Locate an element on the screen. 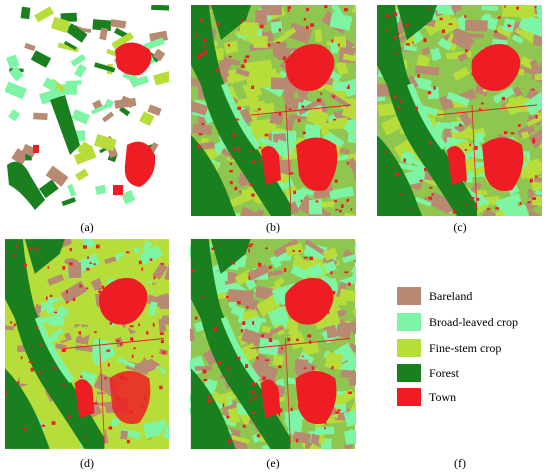  caption-d: (d) is located at coordinates (87, 463).